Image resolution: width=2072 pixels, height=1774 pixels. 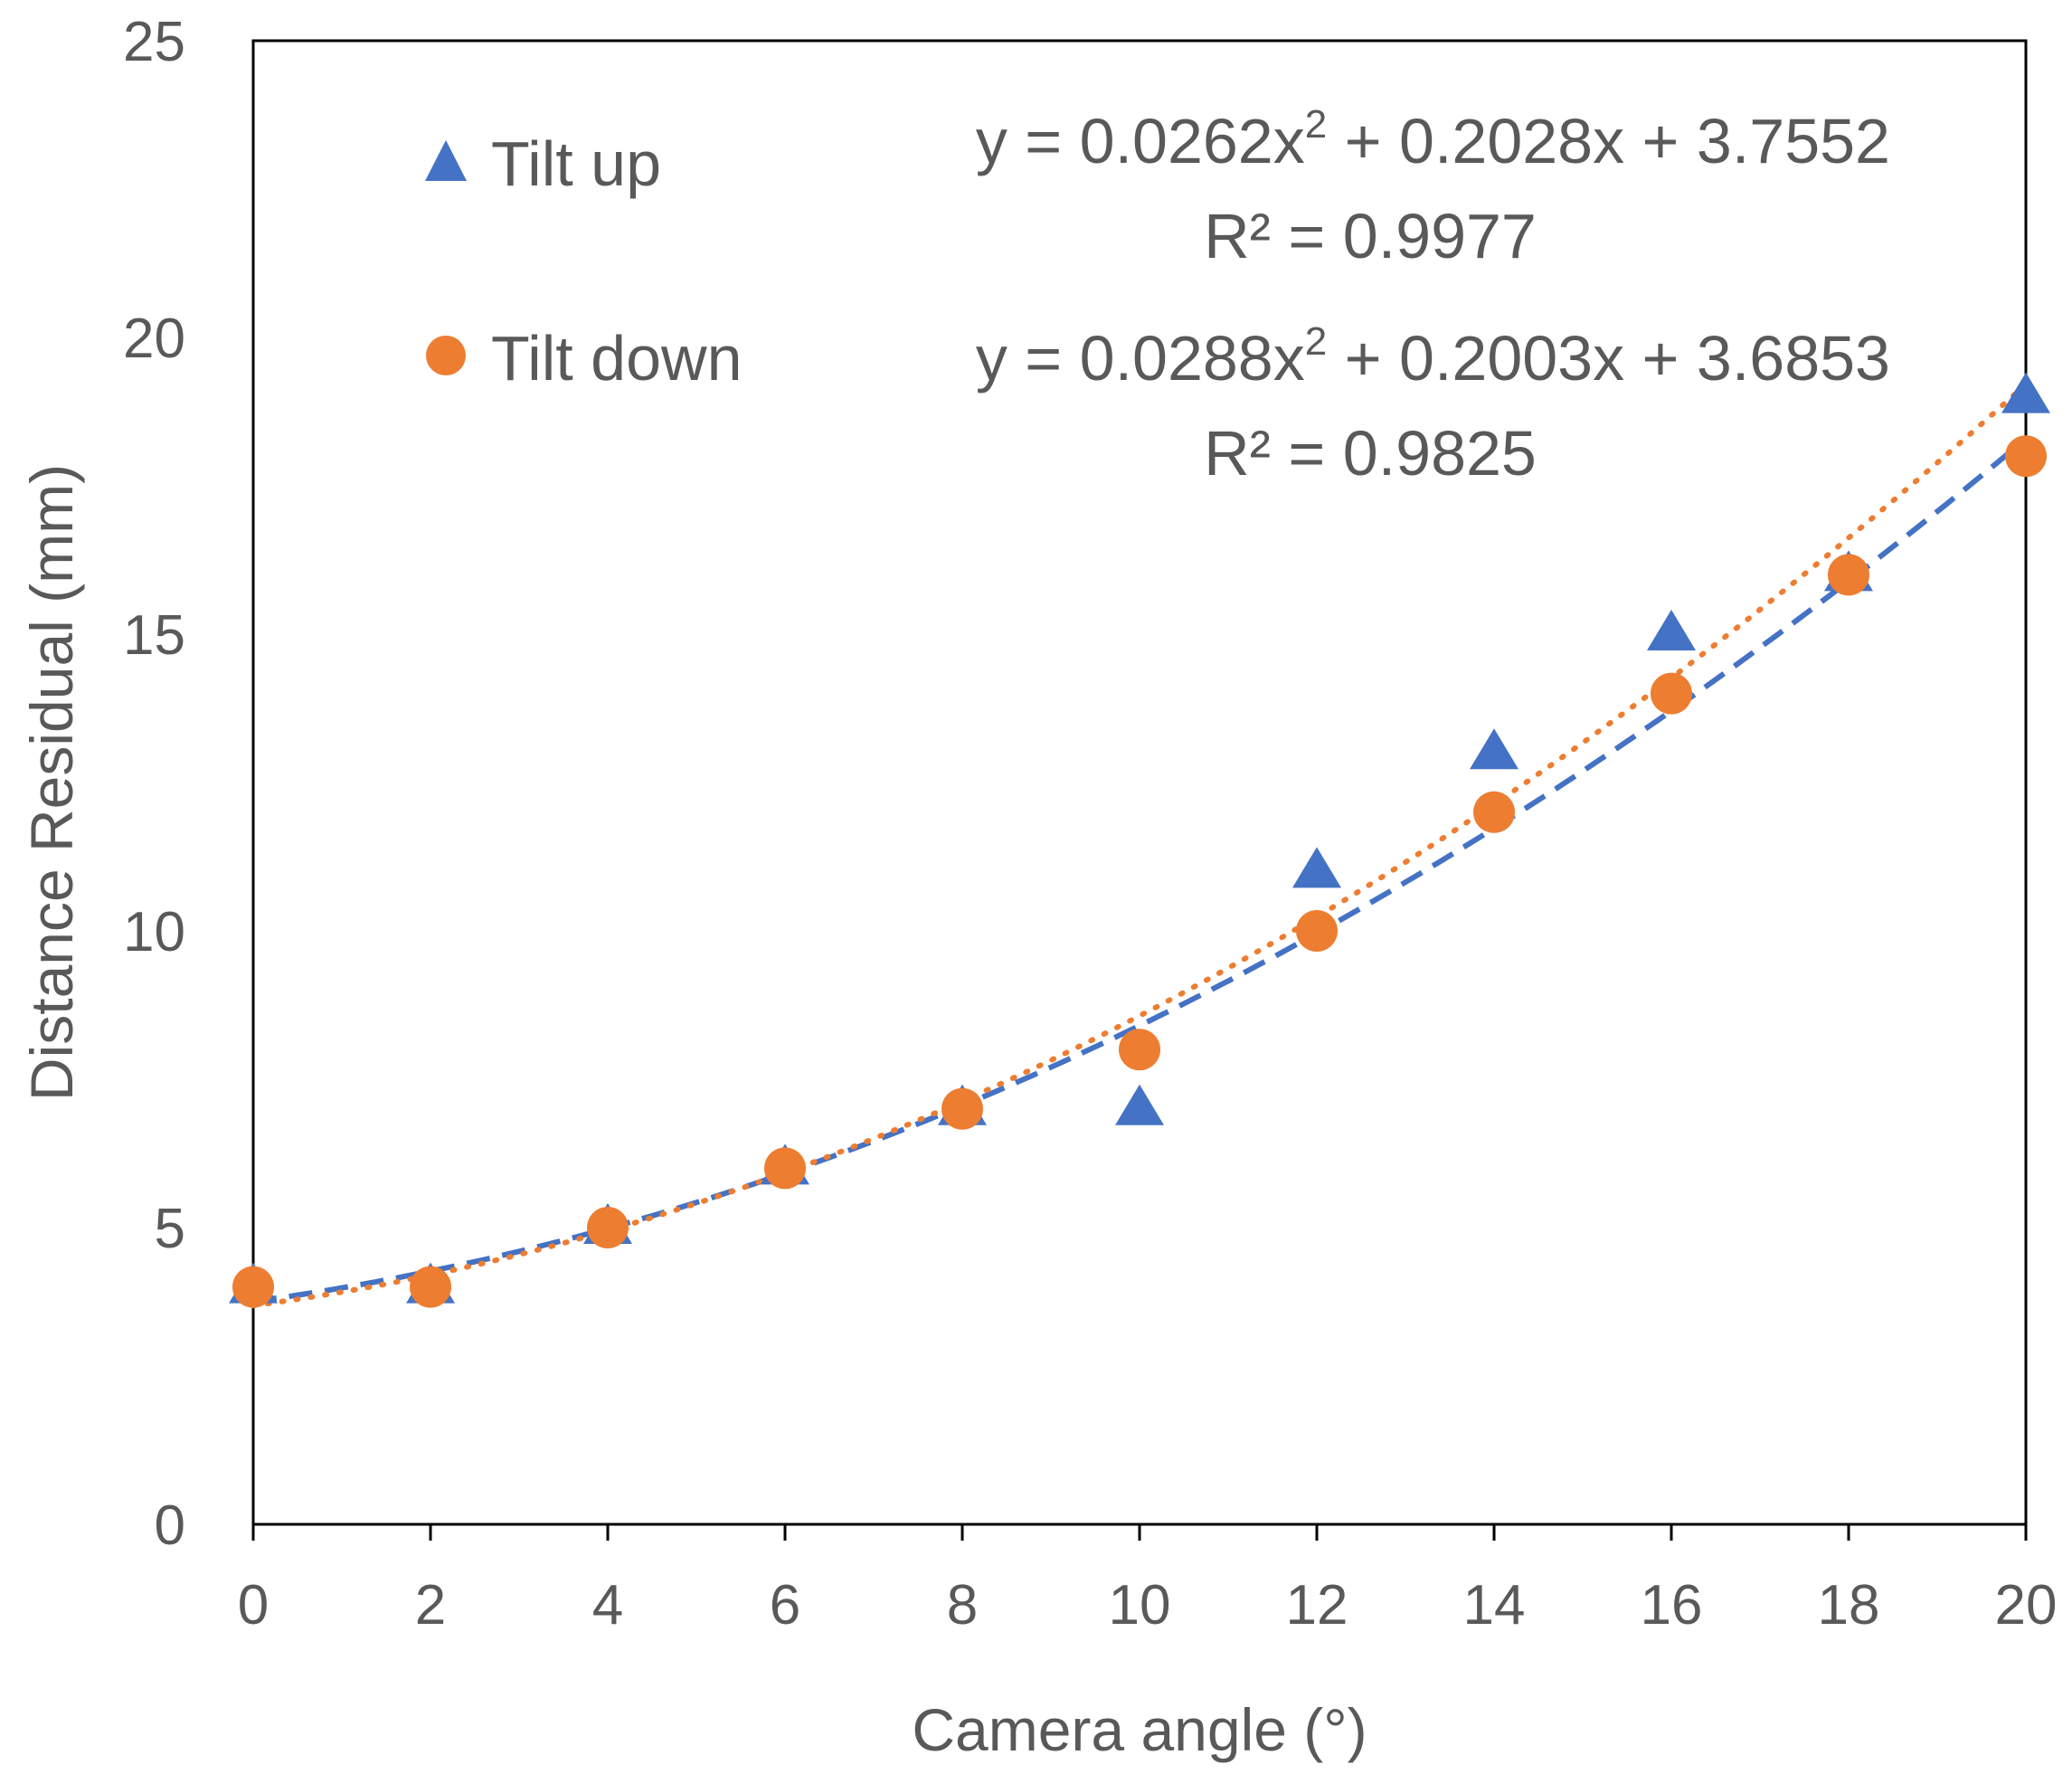 I want to click on equation-tilt-up-rest: + 0.2028x + 3.7552, so click(x=1609, y=141).